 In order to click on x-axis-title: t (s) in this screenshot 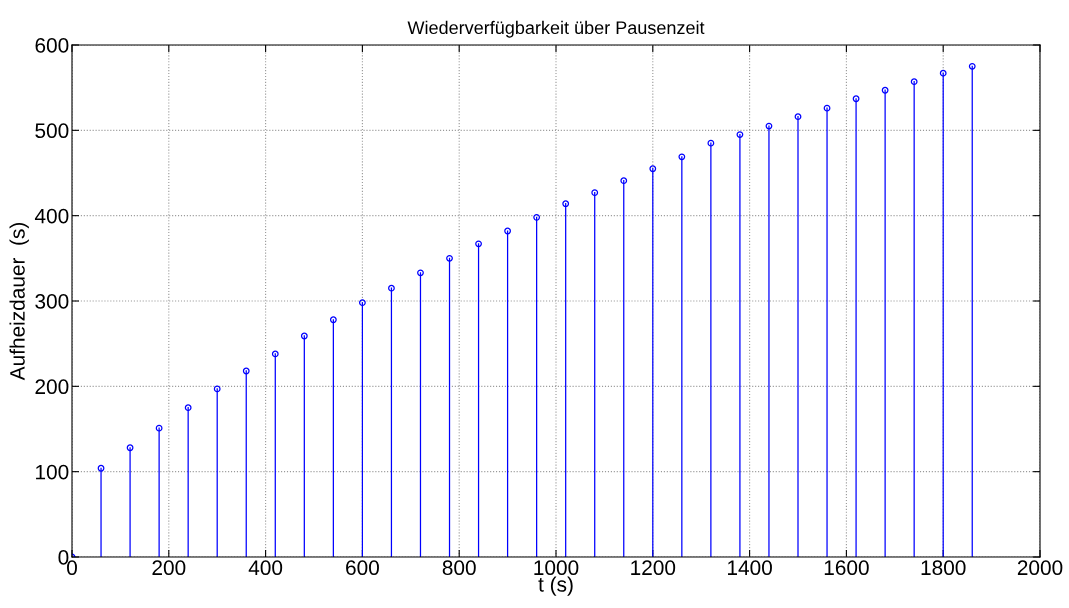, I will do `click(555, 586)`.